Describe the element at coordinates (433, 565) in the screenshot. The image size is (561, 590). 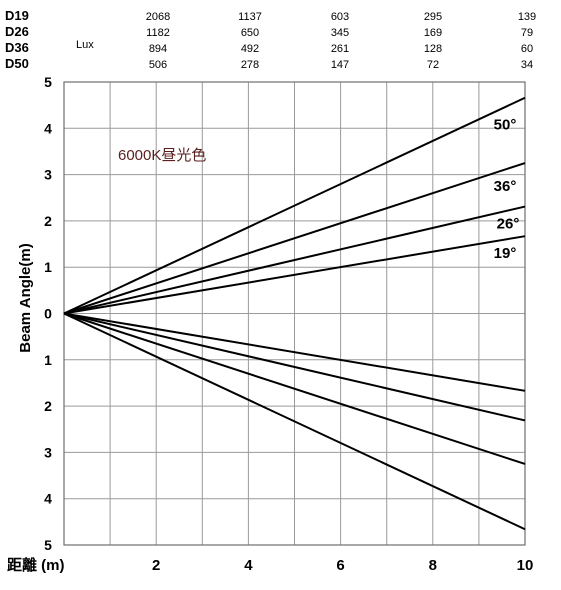
I see `x-tick-label: 8` at that location.